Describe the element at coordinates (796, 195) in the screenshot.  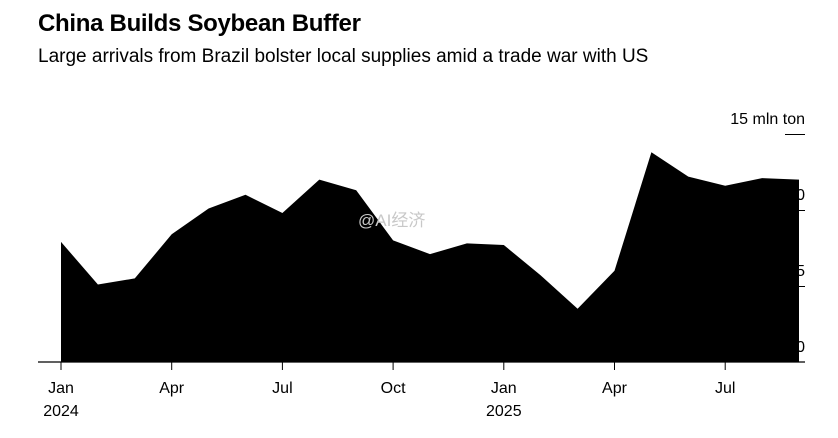
I see `y-tick-label: 10` at that location.